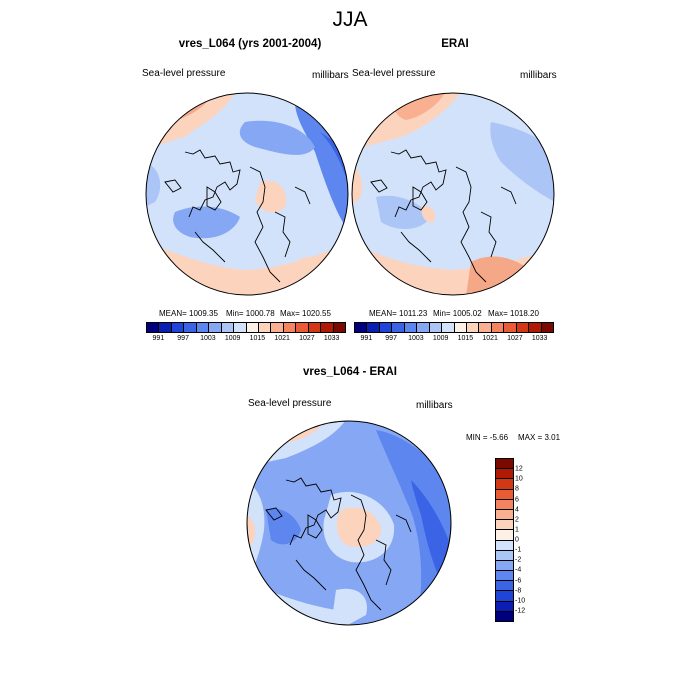  What do you see at coordinates (518, 580) in the screenshot?
I see `colorbar-tick-label: -6` at bounding box center [518, 580].